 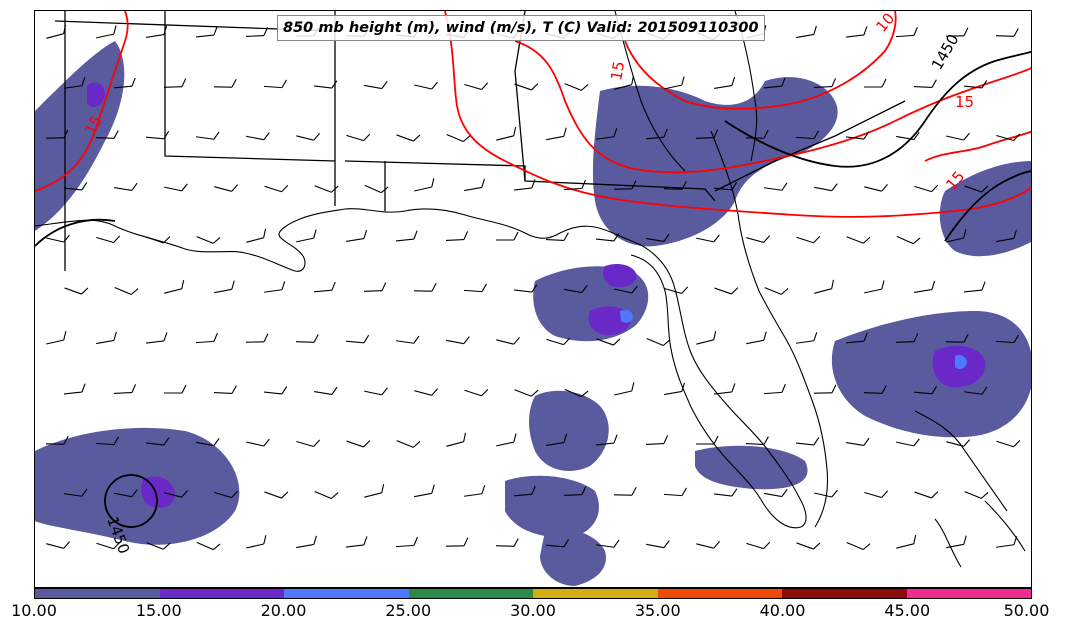 I want to click on colorbar-tick-label: 40.00, so click(x=782, y=610).